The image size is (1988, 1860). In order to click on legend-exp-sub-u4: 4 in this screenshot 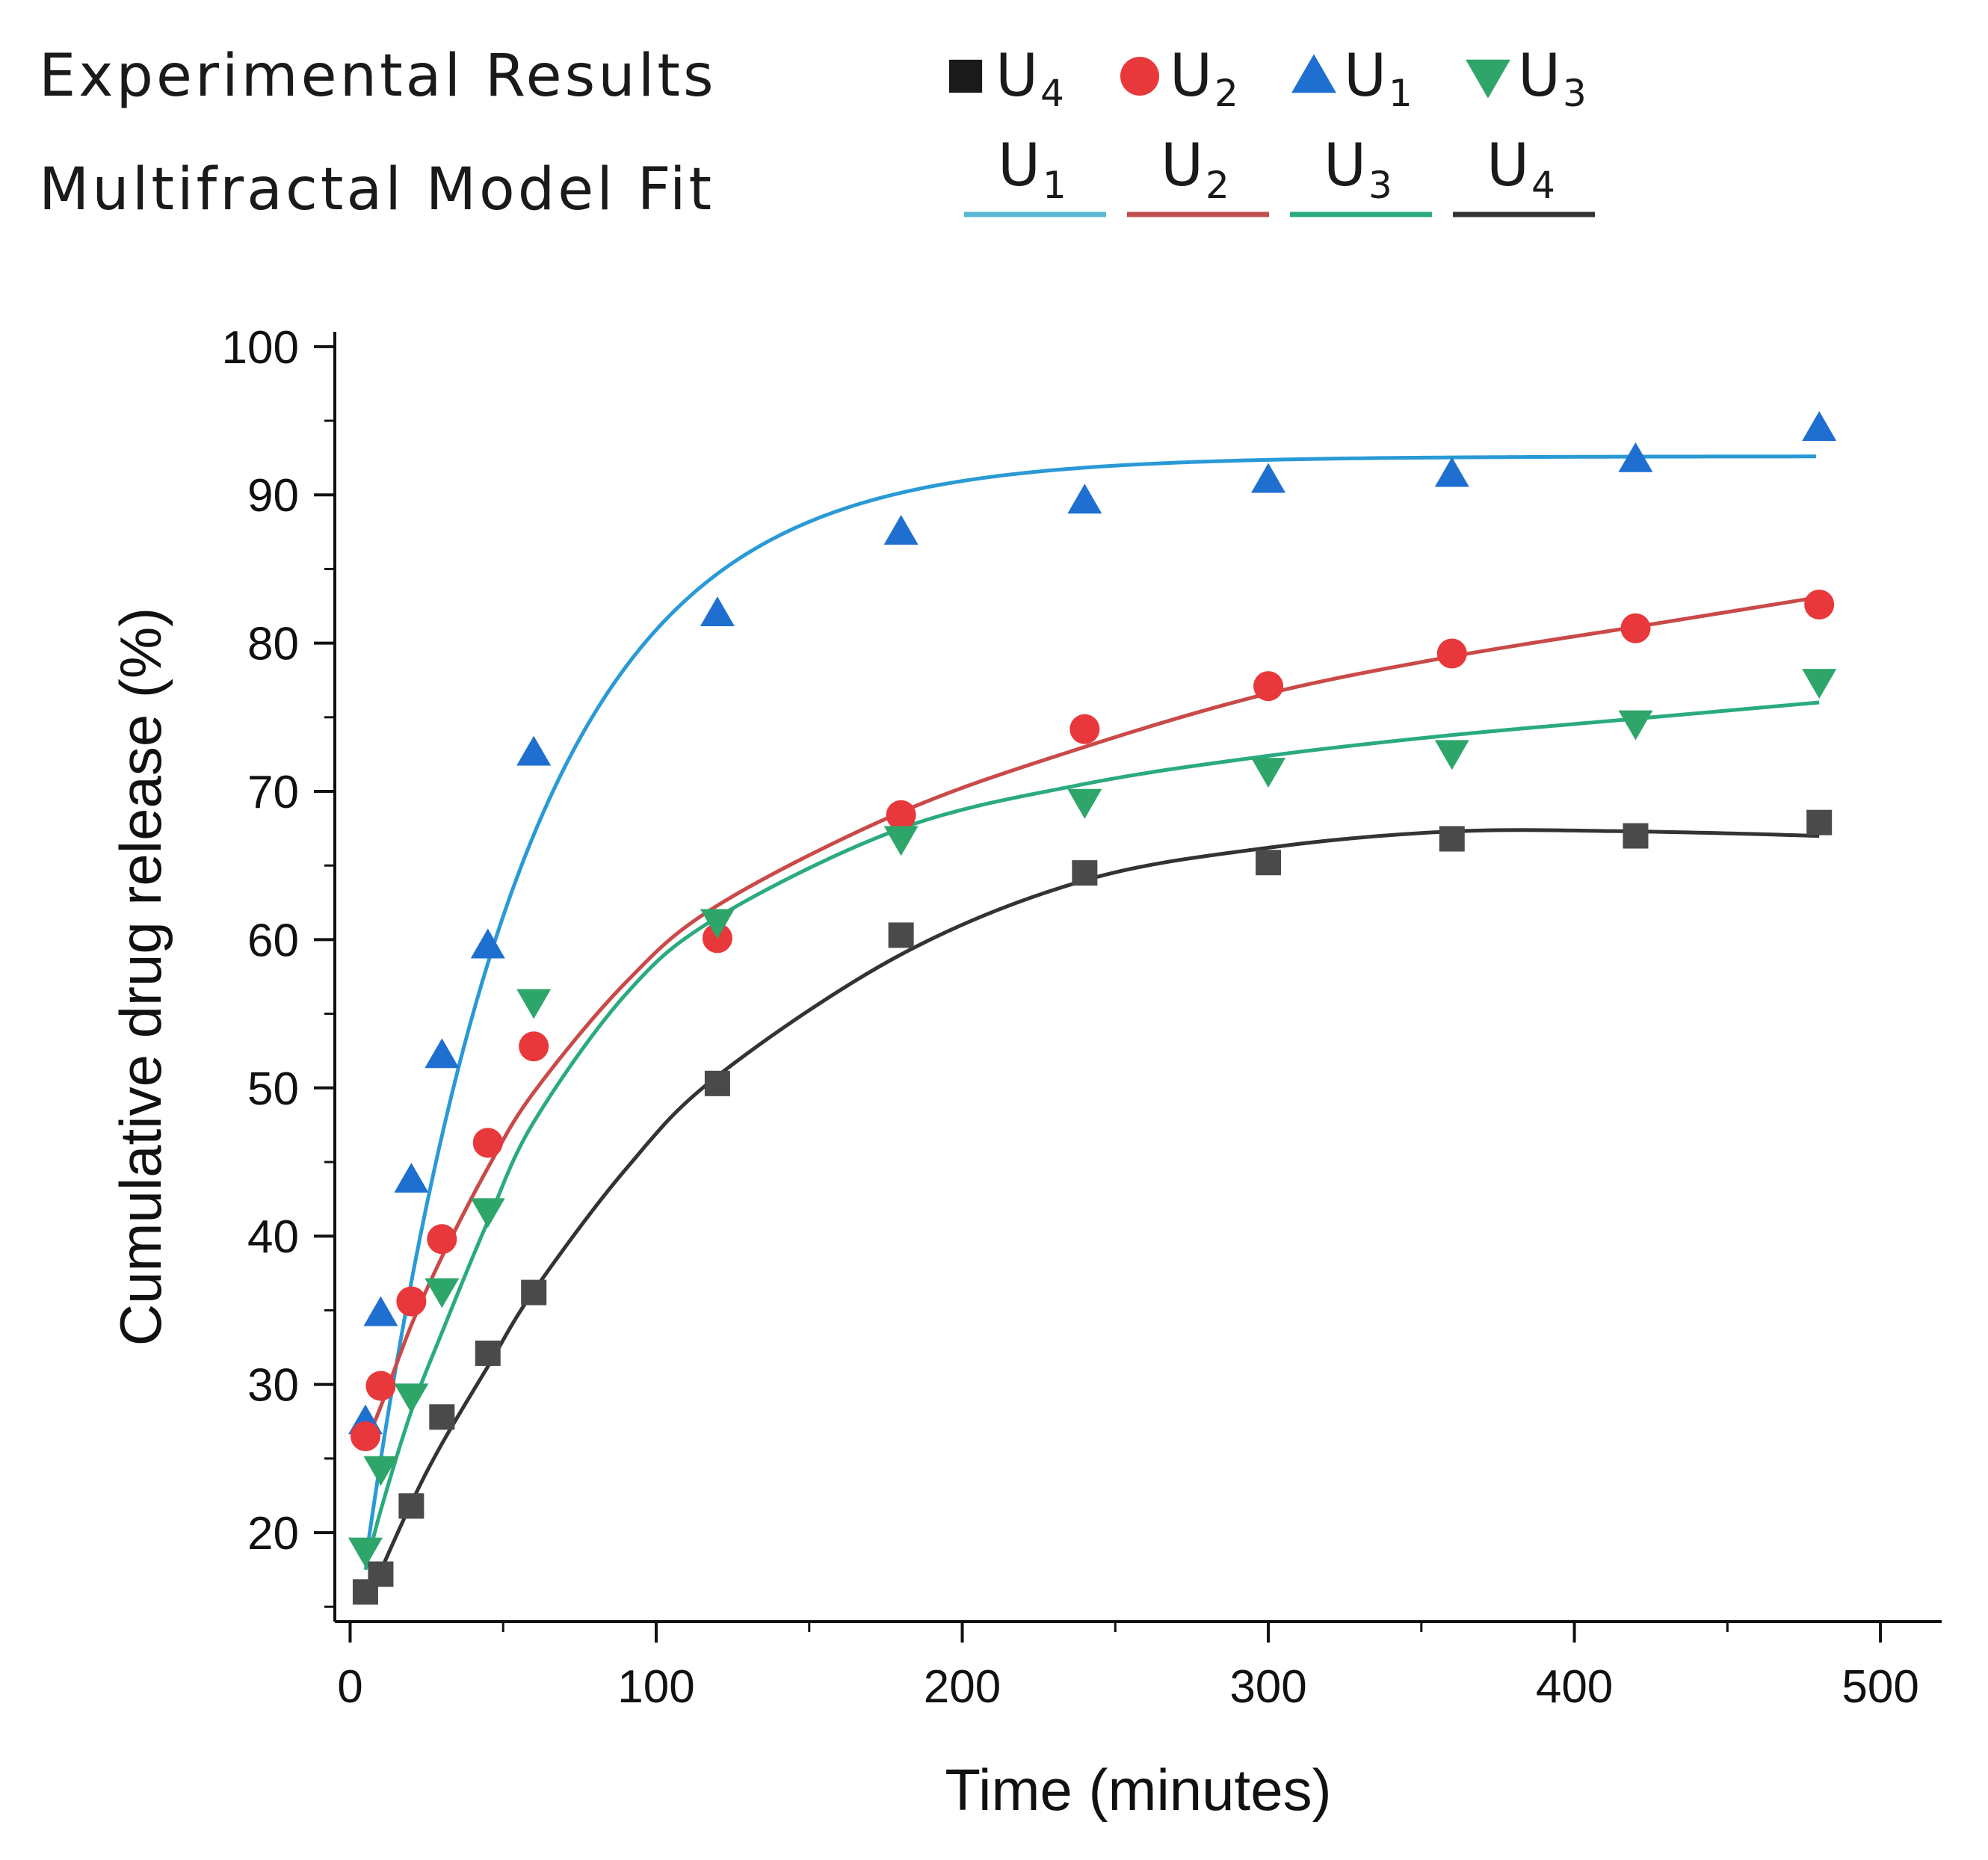, I will do `click(1053, 93)`.